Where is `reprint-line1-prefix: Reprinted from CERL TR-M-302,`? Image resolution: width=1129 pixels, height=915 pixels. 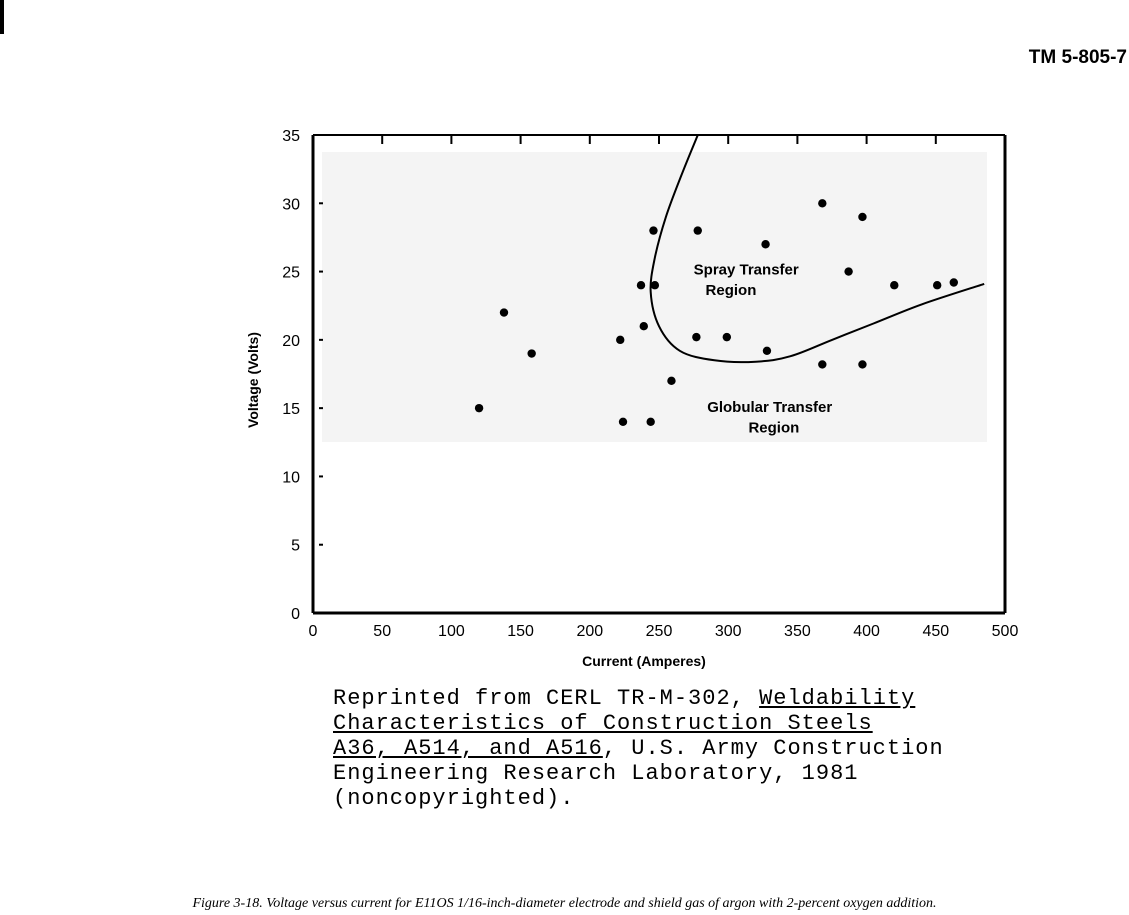 reprint-line1-prefix: Reprinted from CERL TR-M-302, is located at coordinates (546, 698).